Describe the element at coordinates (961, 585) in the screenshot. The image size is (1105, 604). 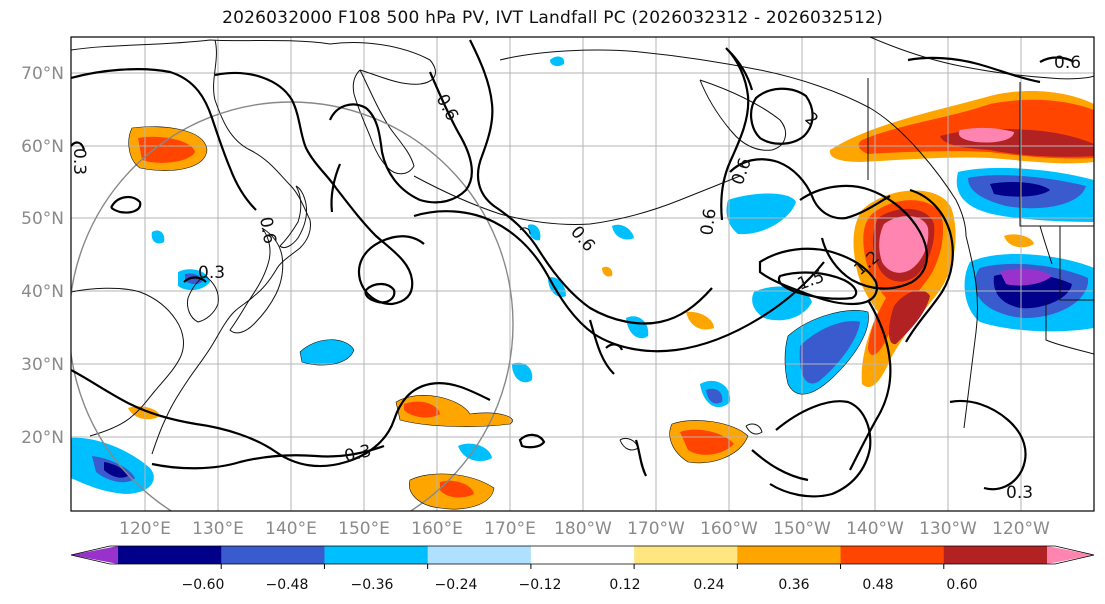
I see `colorbar-label: 0.60` at that location.